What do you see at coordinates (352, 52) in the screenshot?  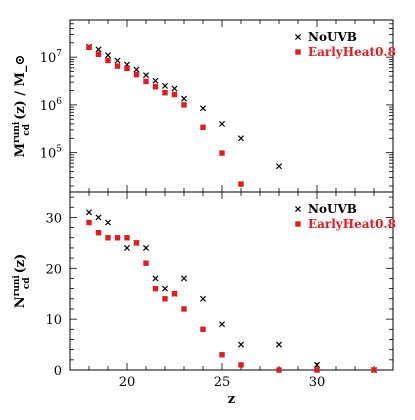 I see `top-legend-label: EarlyHeat0.8` at bounding box center [352, 52].